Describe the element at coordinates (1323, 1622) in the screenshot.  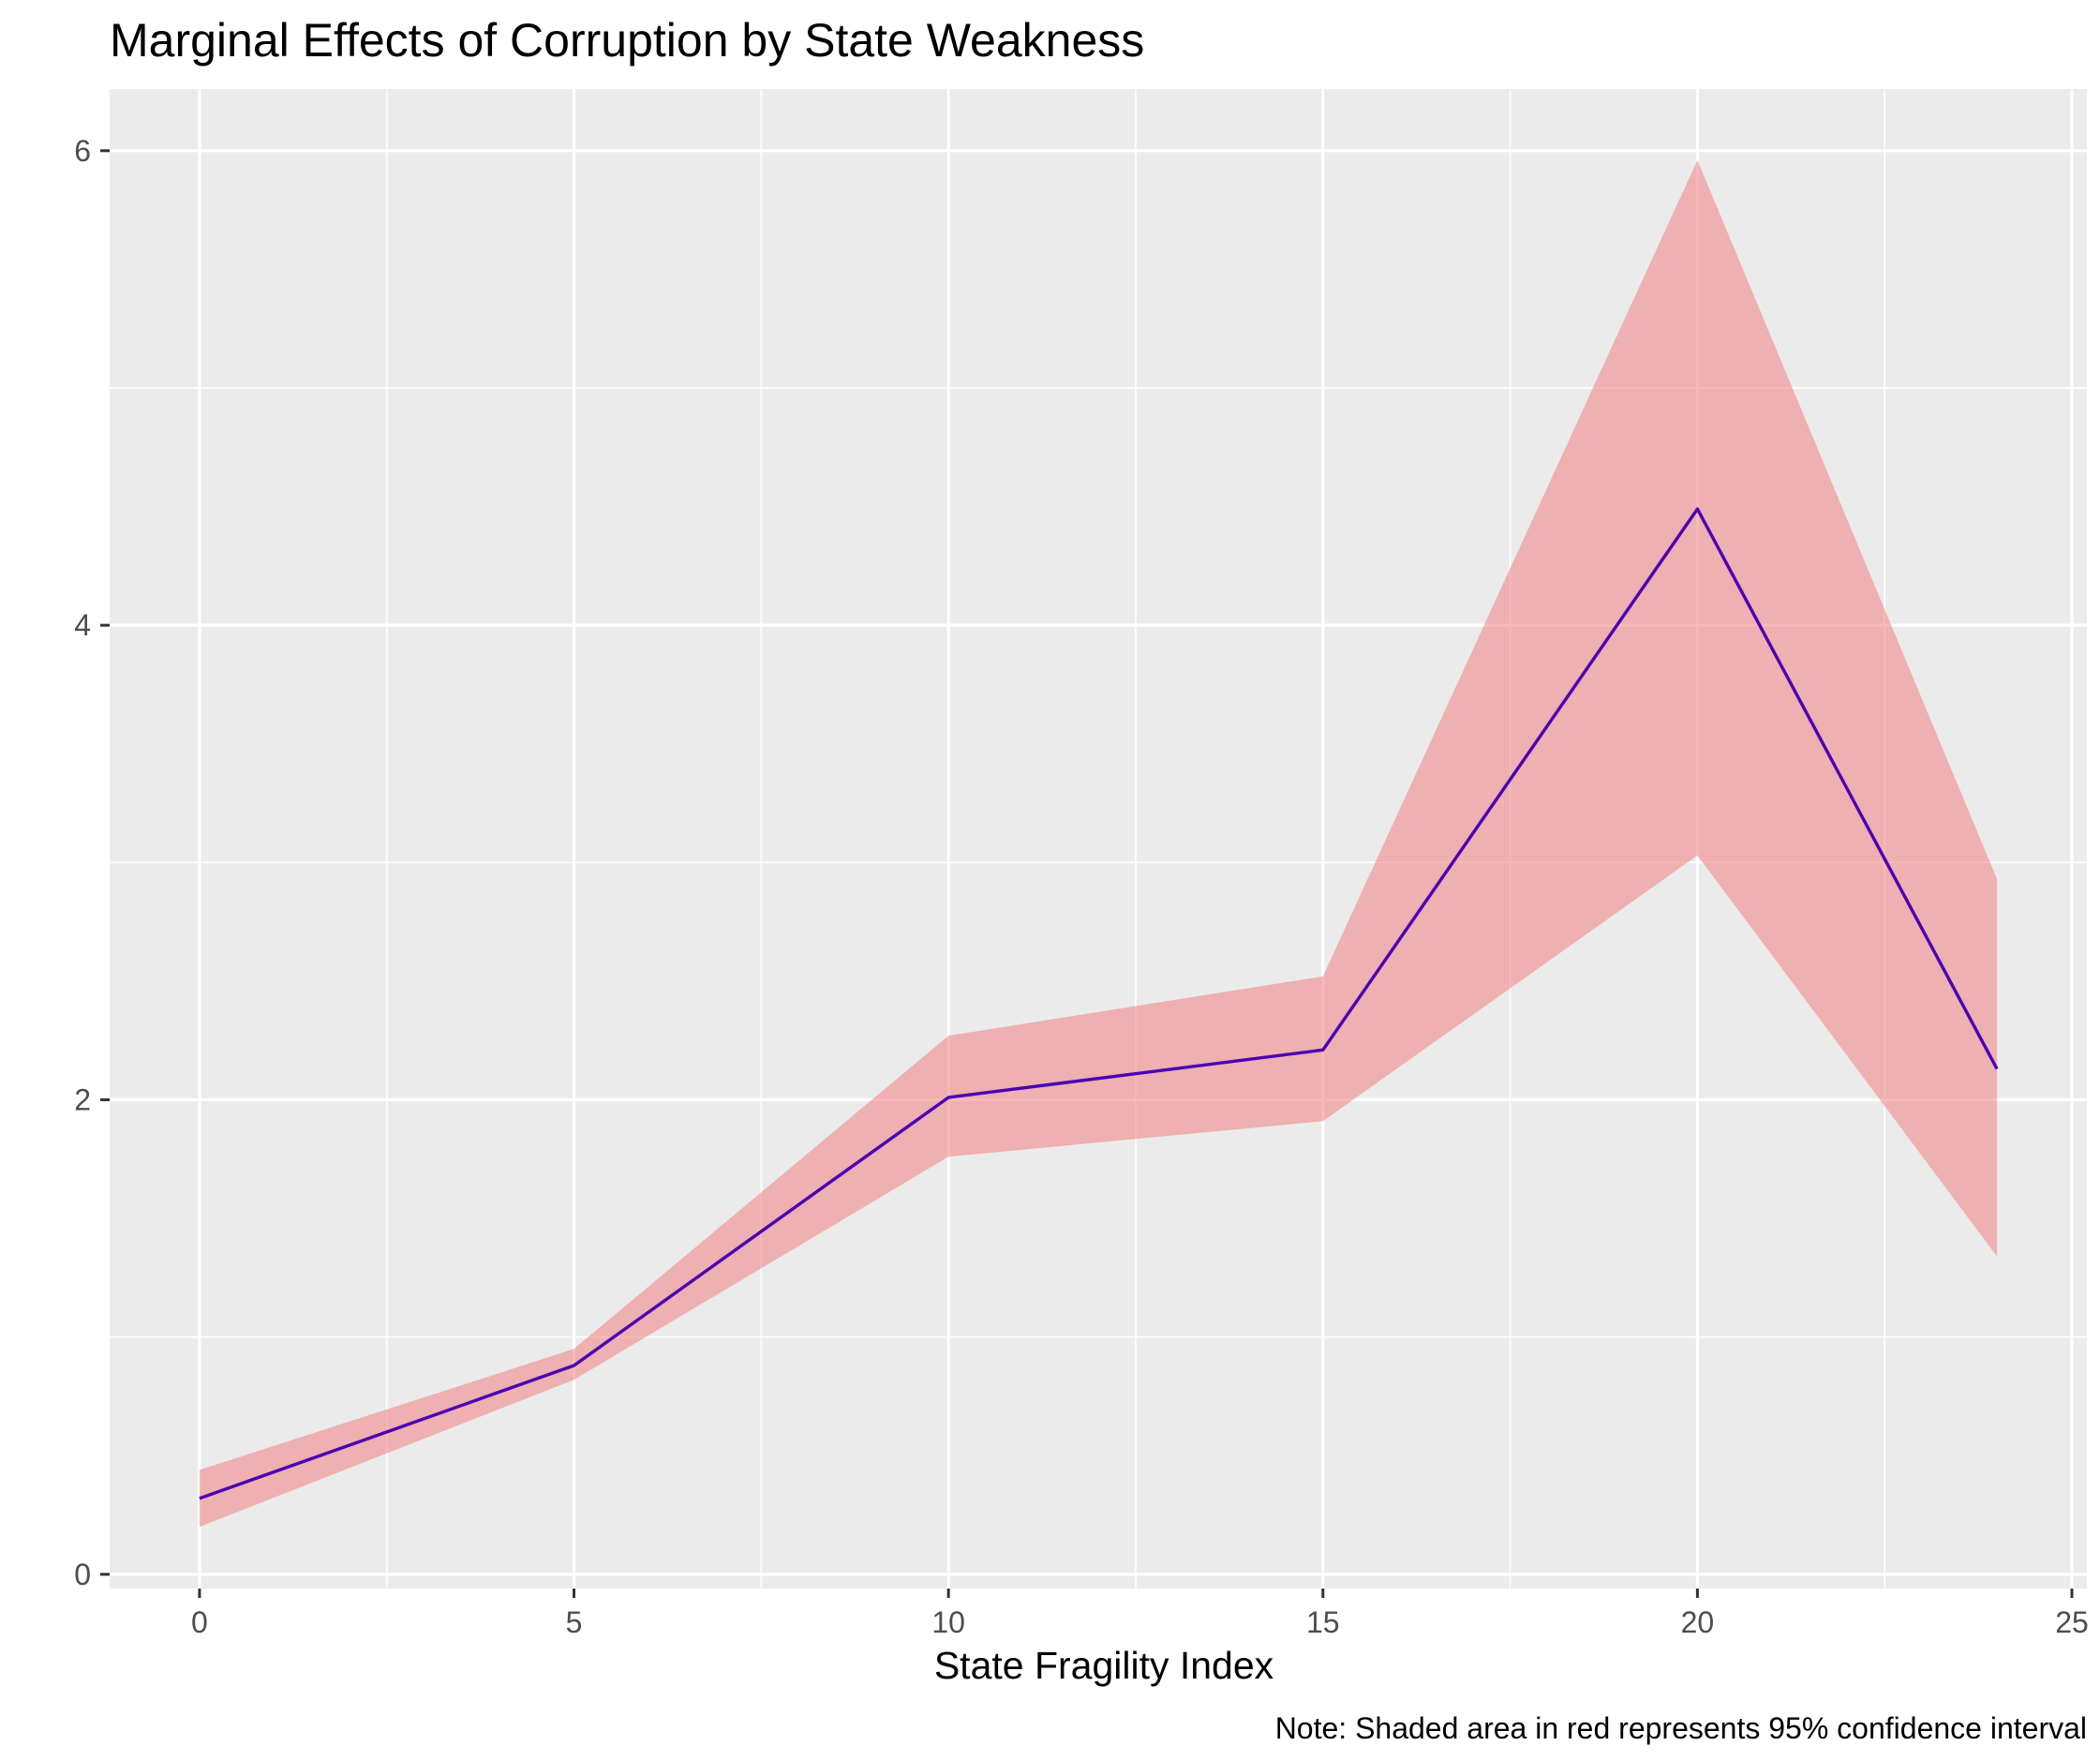
I see `x-tick-label: 15` at that location.